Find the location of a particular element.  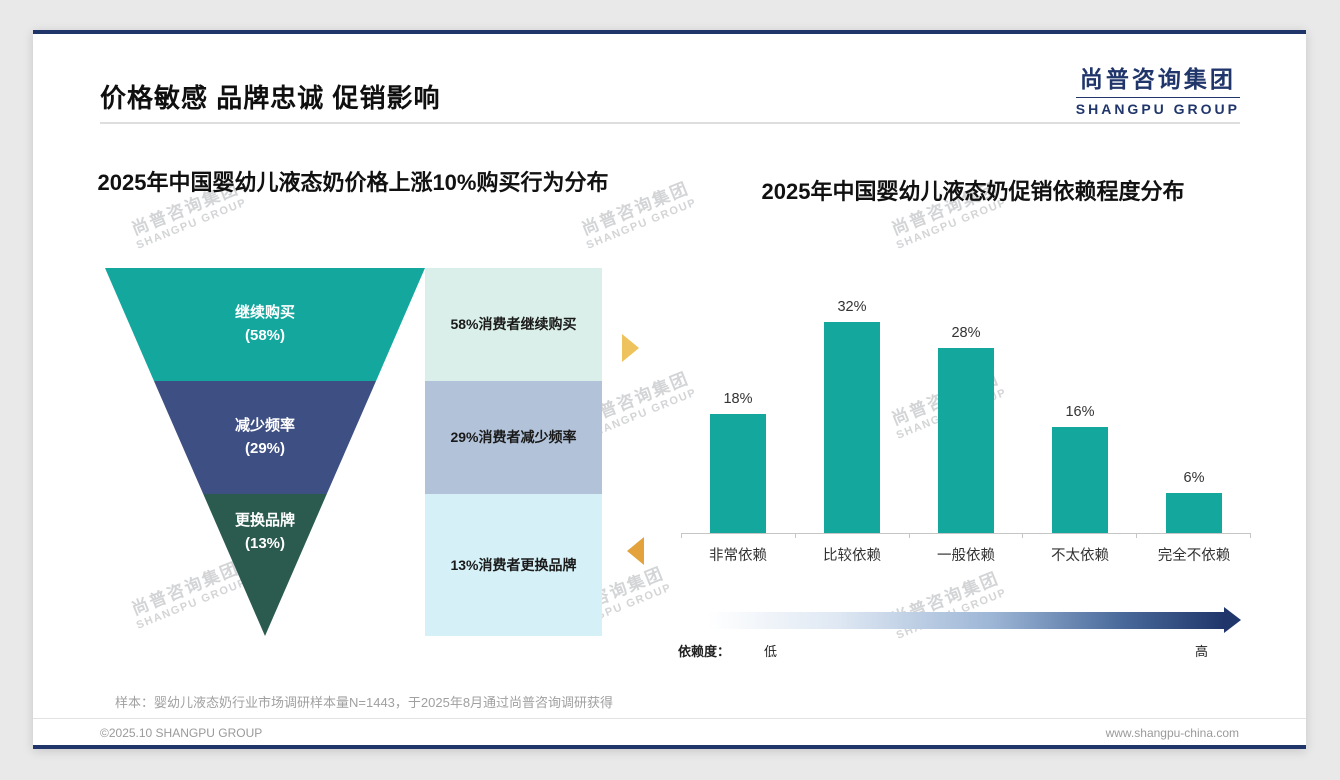

dependency-scale-labels: 依赖度： 低 高 is located at coordinates (965, 650).